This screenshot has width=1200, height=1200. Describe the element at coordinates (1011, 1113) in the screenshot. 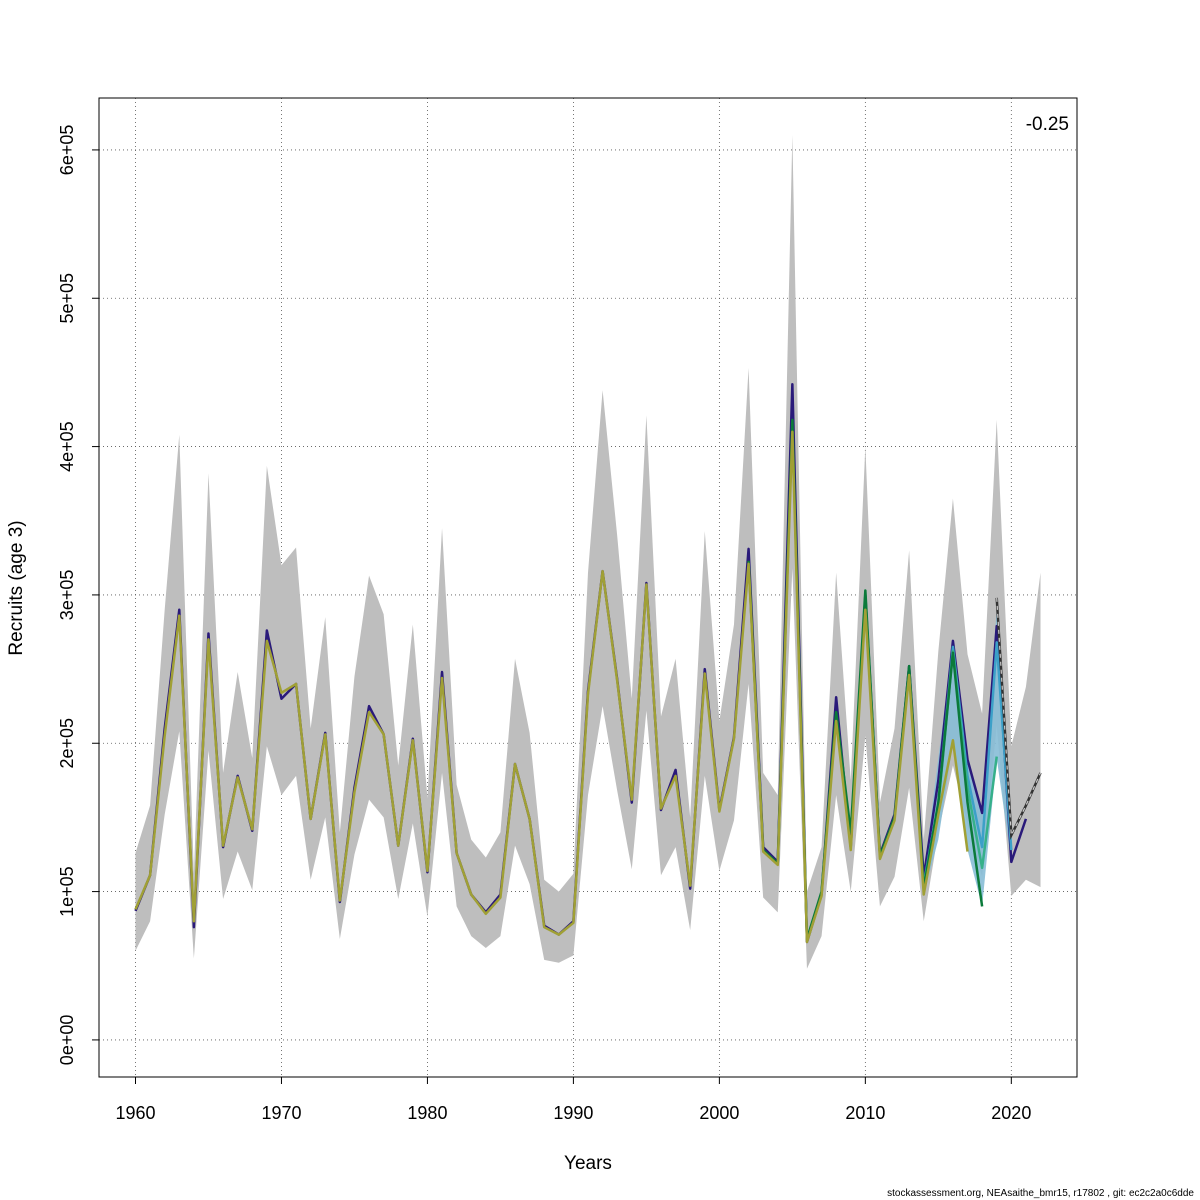

I see `x-tick-label-2020: 2020` at that location.